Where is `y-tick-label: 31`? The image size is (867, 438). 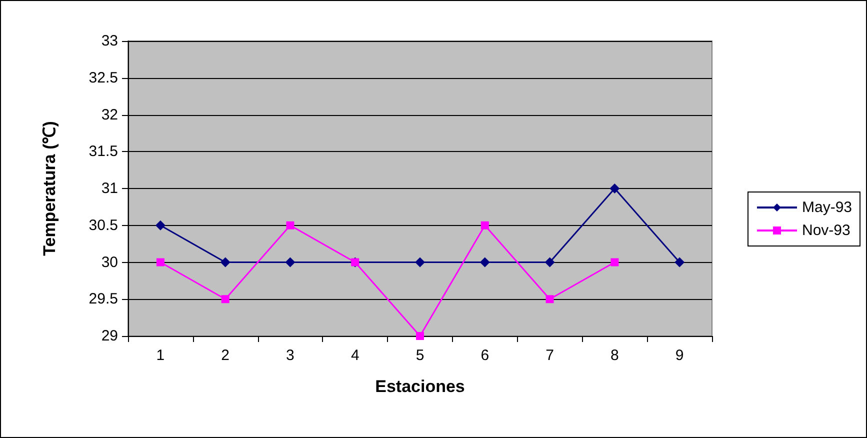 y-tick-label: 31 is located at coordinates (109, 188).